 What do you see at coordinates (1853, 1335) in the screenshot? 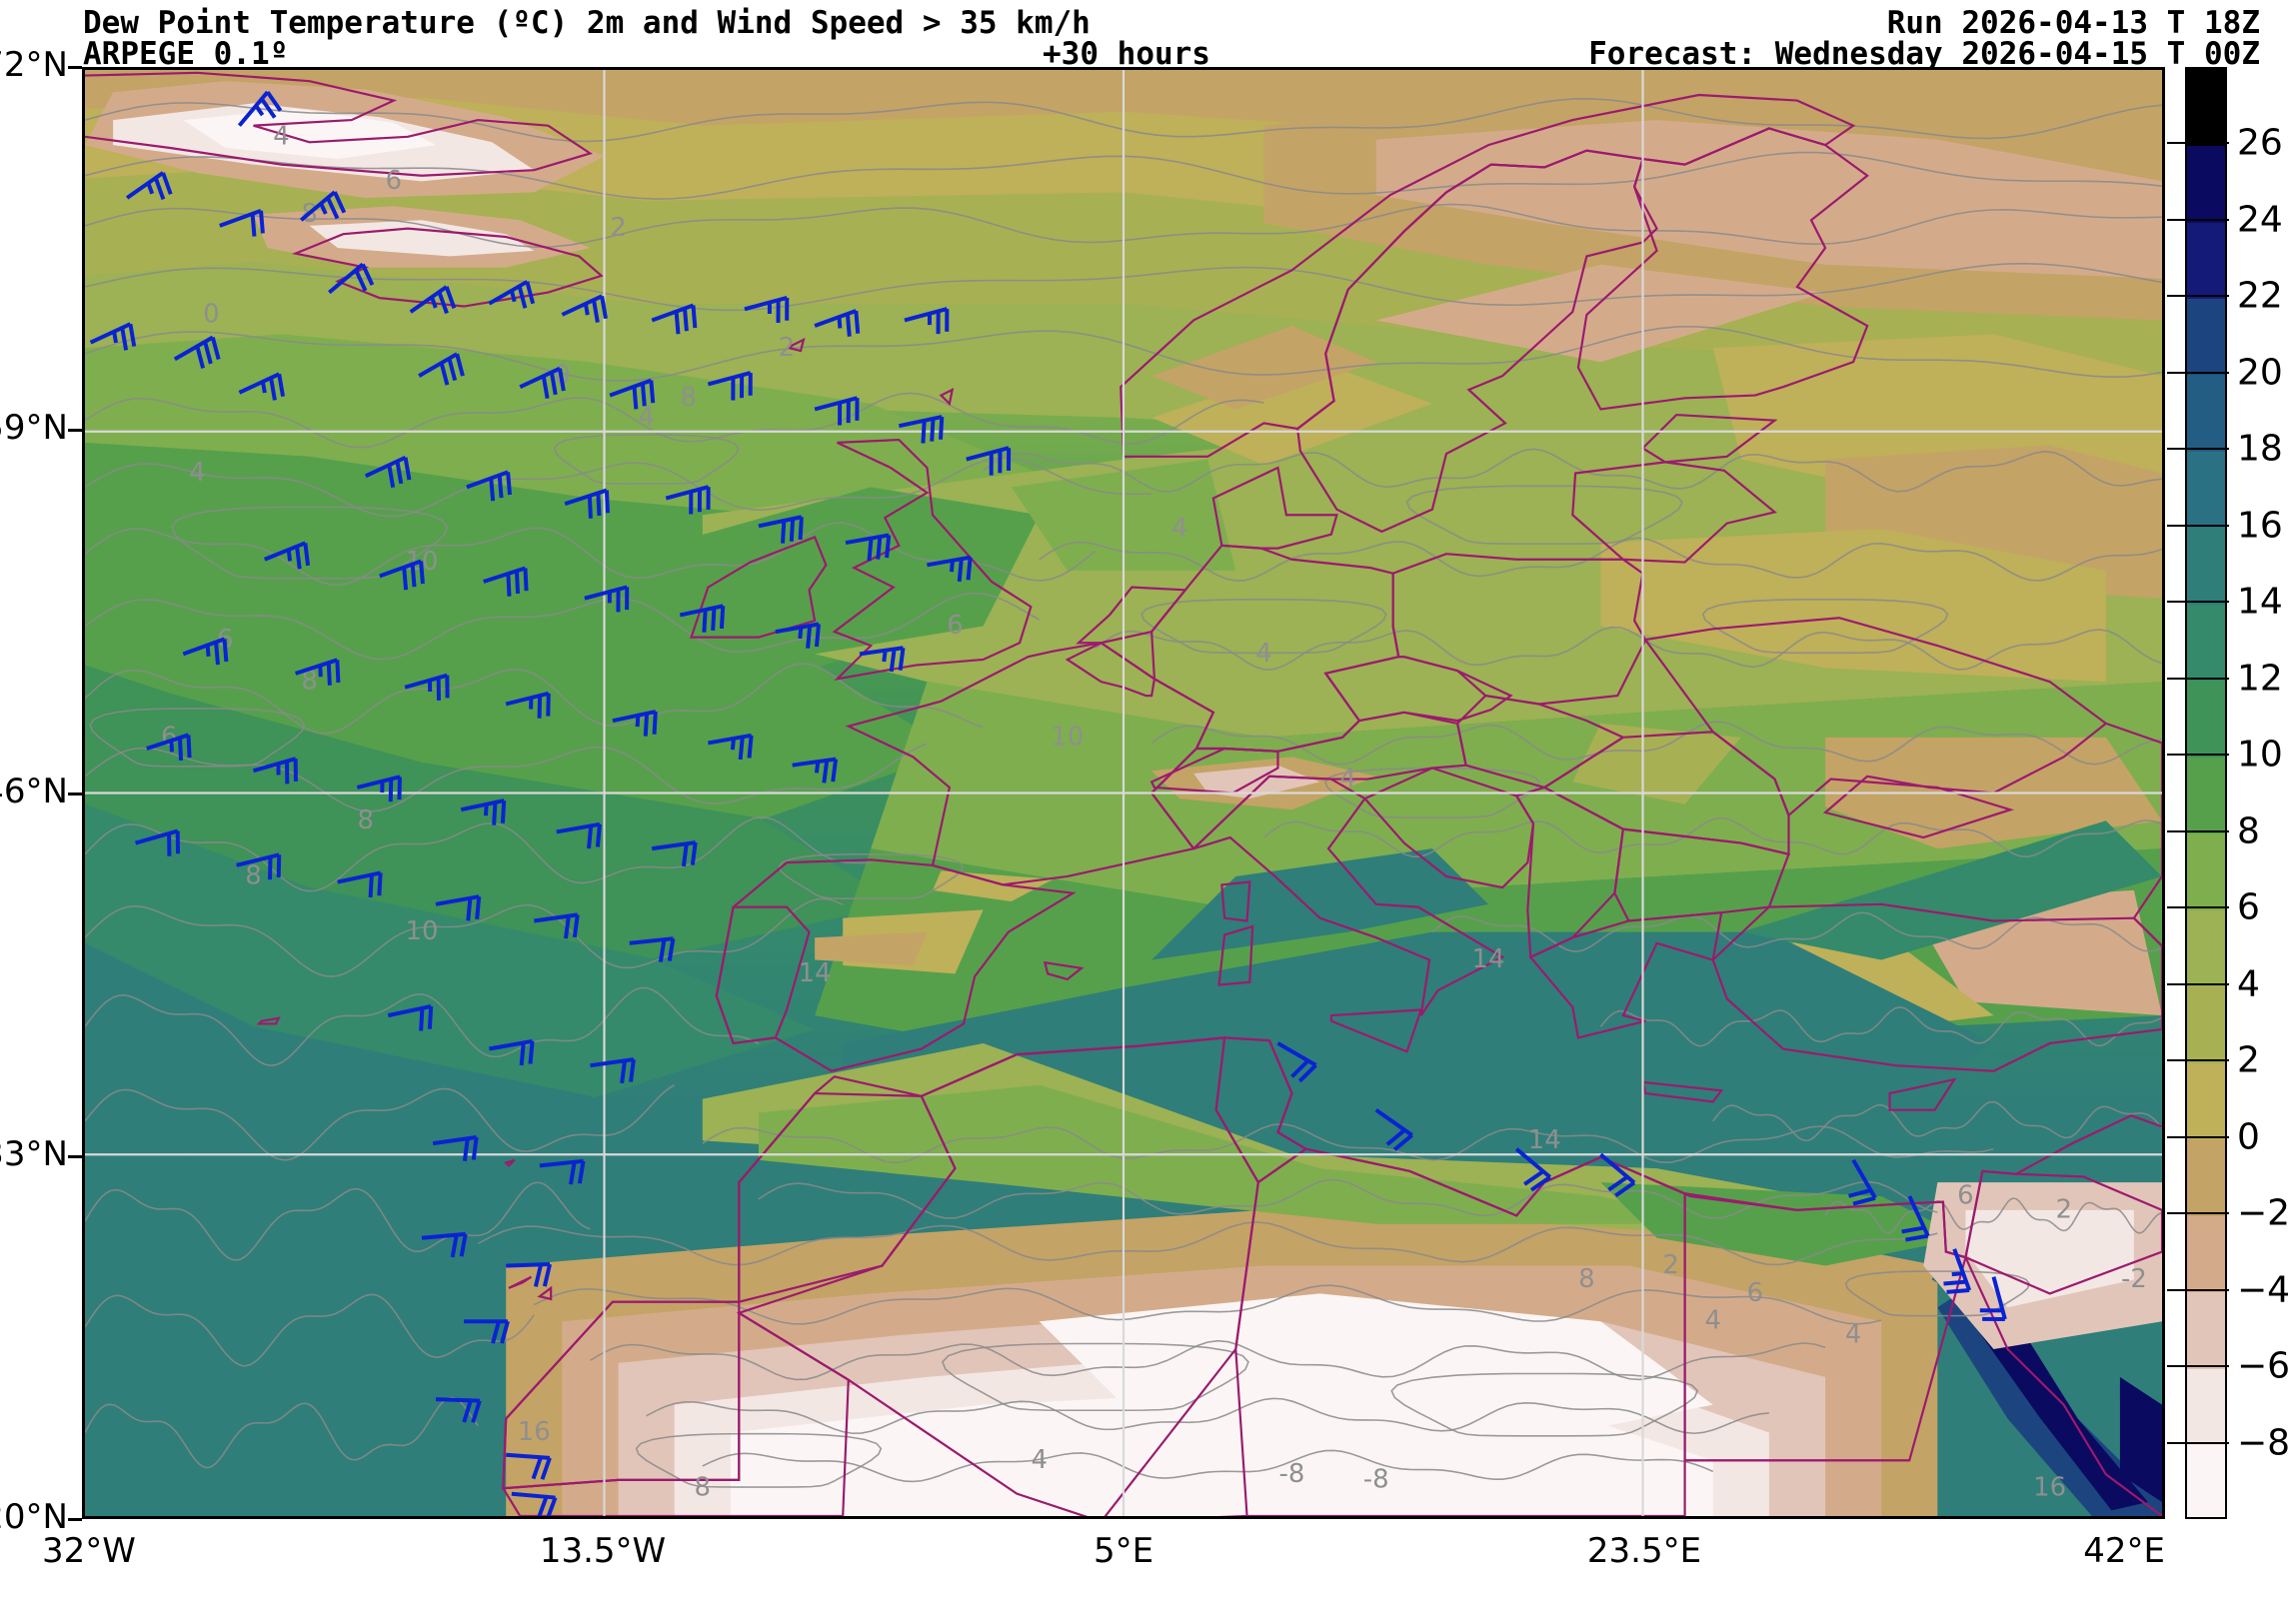
I see `contour-label-33: 4` at bounding box center [1853, 1335].